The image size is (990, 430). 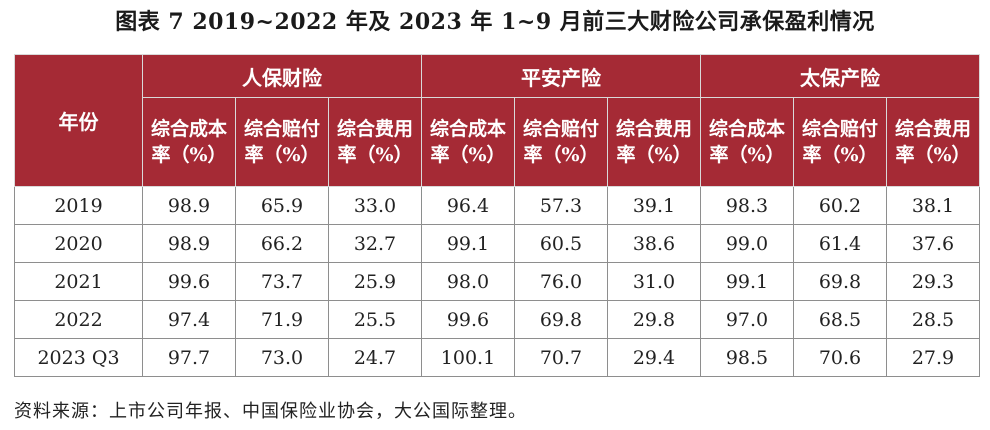 What do you see at coordinates (654, 243) in the screenshot?
I see `value-cell: 38.6` at bounding box center [654, 243].